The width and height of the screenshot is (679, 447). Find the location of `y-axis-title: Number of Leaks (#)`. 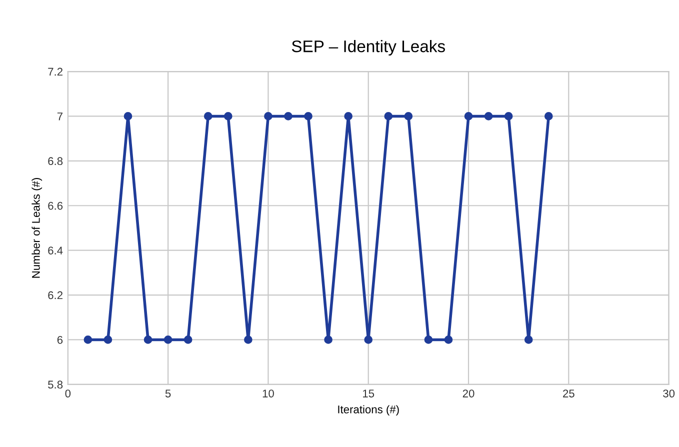

y-axis-title: Number of Leaks (#) is located at coordinates (37, 228).